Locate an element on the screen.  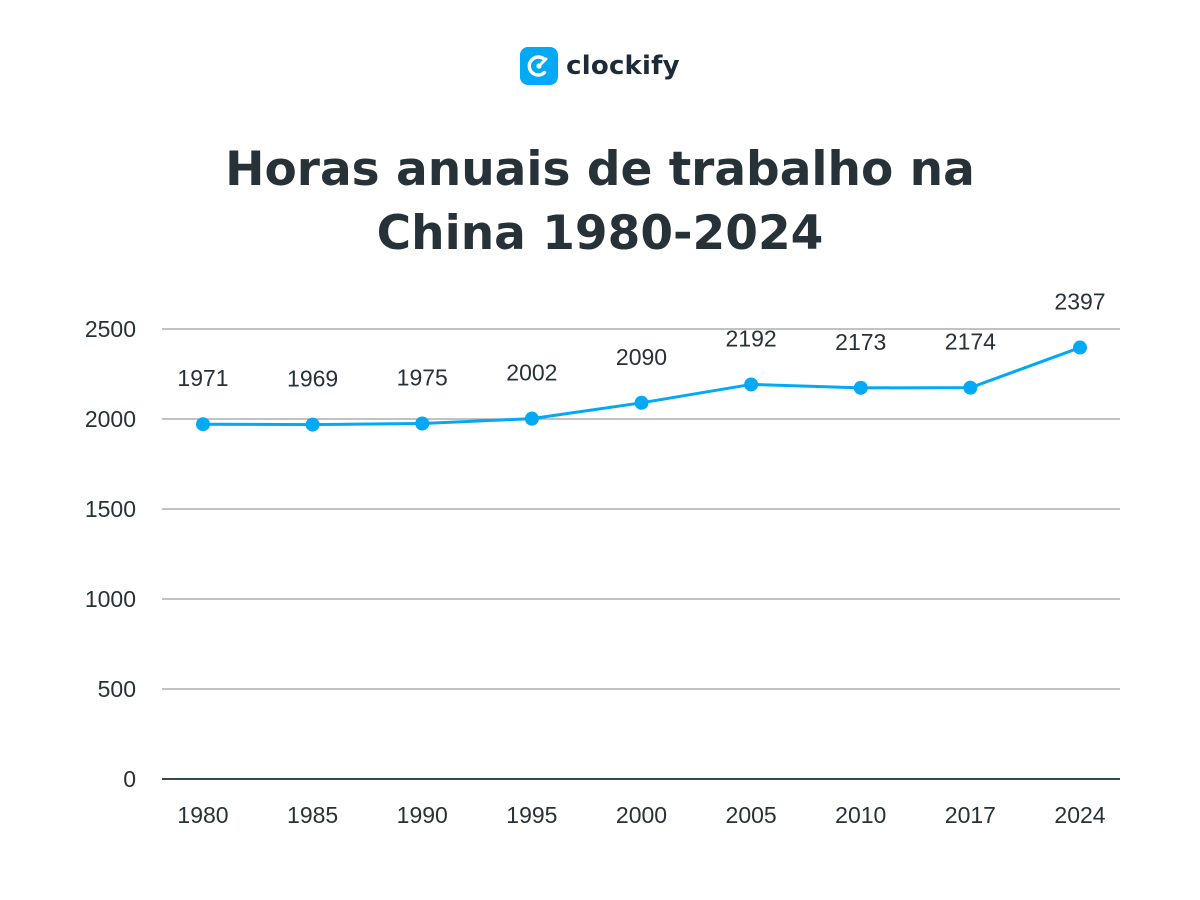
data-label: 2192 is located at coordinates (751, 338).